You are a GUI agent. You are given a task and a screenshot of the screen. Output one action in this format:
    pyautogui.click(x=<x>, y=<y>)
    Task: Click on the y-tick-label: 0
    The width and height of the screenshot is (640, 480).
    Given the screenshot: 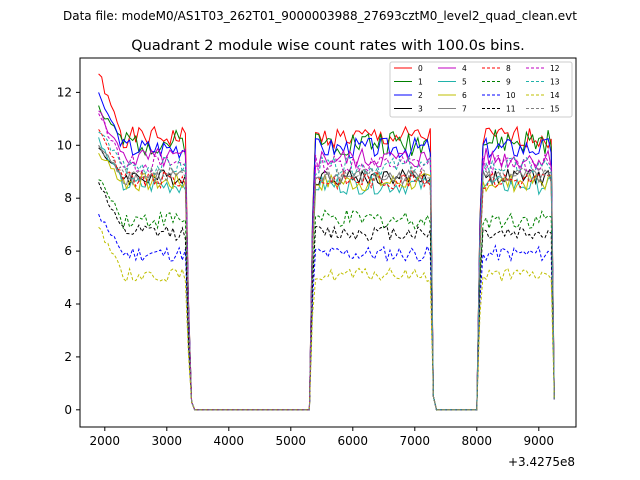 What is the action you would take?
    pyautogui.click(x=68, y=410)
    